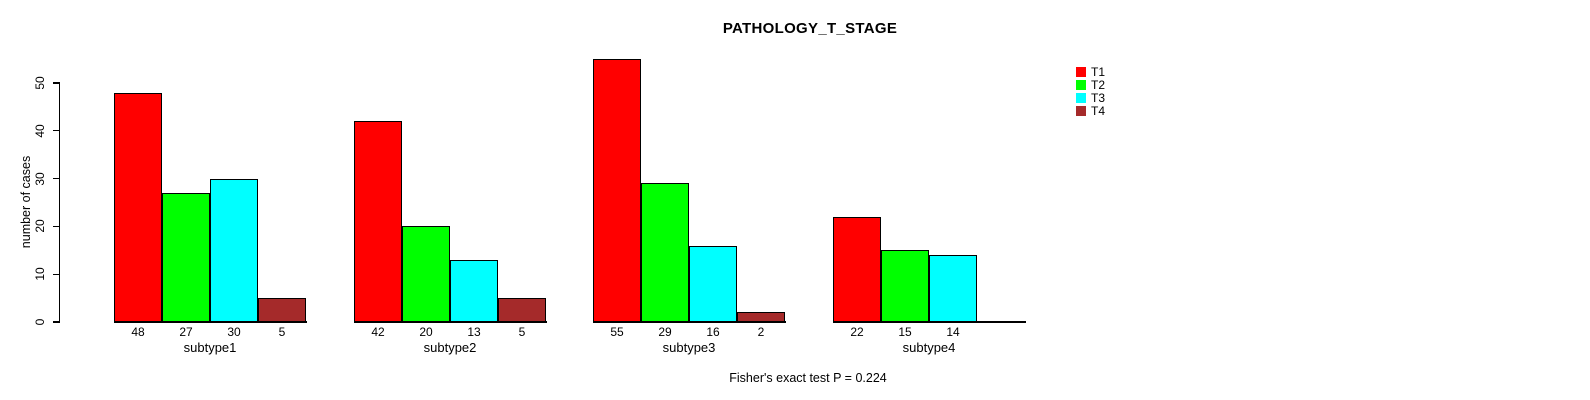 The width and height of the screenshot is (1590, 400). Describe the element at coordinates (810, 28) in the screenshot. I see `chart-title: PATHOLOGY_T_STAGE` at that location.